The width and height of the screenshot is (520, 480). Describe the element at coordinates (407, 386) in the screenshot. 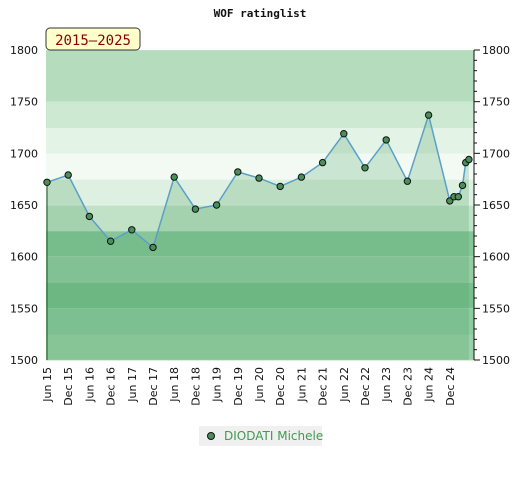

I see `x-tick-label: Dec 23` at that location.